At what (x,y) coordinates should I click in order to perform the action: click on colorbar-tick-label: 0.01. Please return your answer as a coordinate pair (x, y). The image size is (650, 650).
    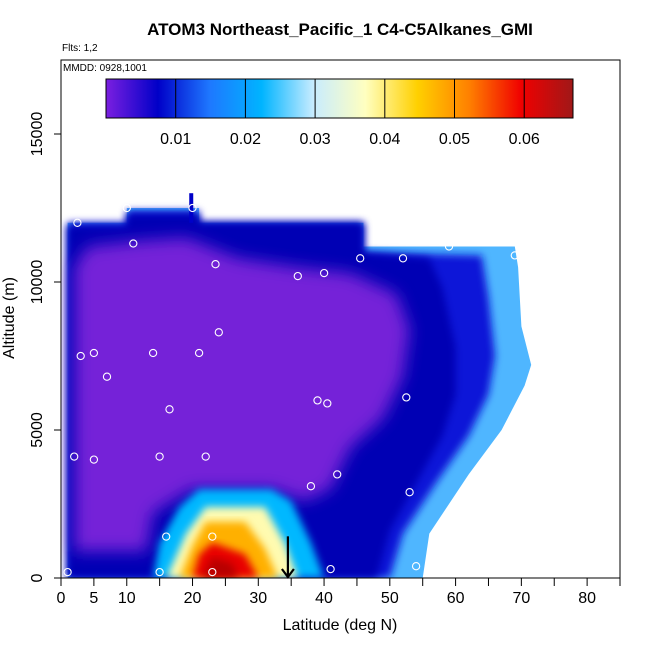
    Looking at the image, I should click on (175, 139).